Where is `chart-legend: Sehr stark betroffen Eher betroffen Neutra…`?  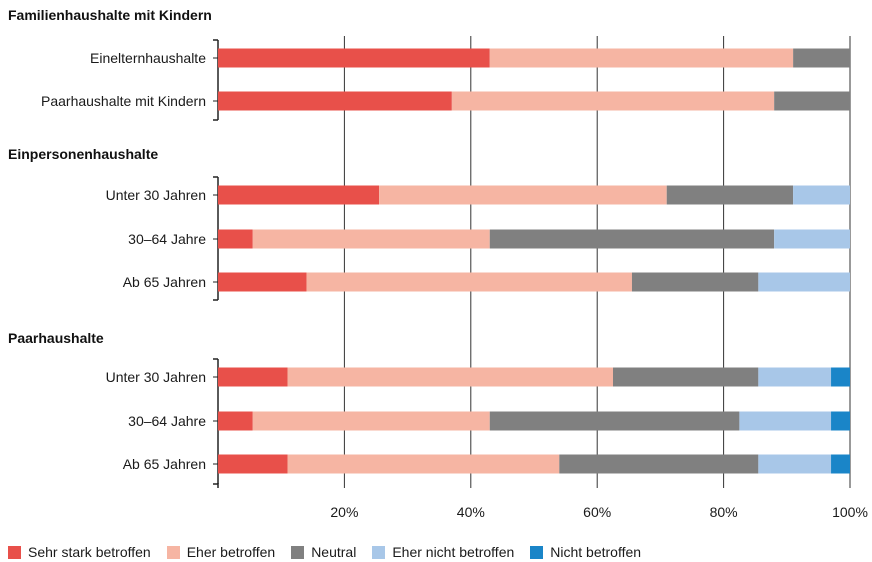 chart-legend: Sehr stark betroffen Eher betroffen Neutra… is located at coordinates (332, 552).